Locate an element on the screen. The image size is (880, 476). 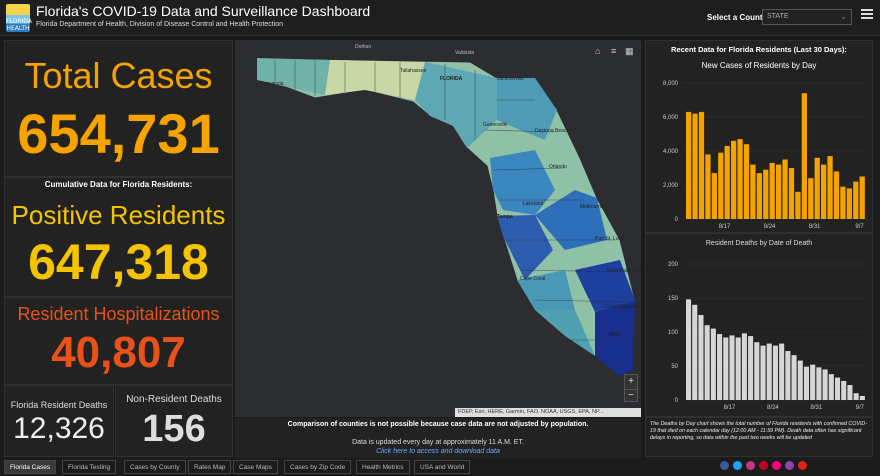
tab-cases-by-county: Cases by County is located at coordinates (155, 467).